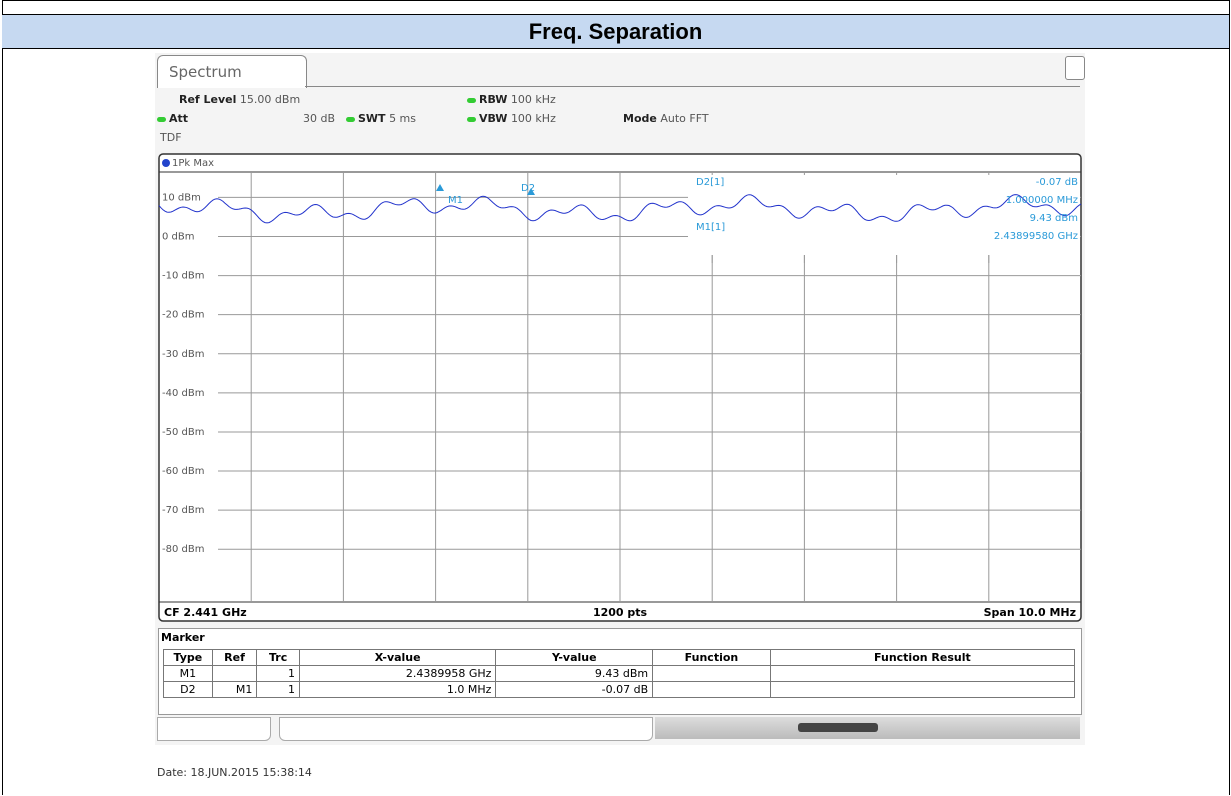 This screenshot has width=1231, height=796. Describe the element at coordinates (183, 276) in the screenshot. I see `y-label: -10 dBm` at that location.